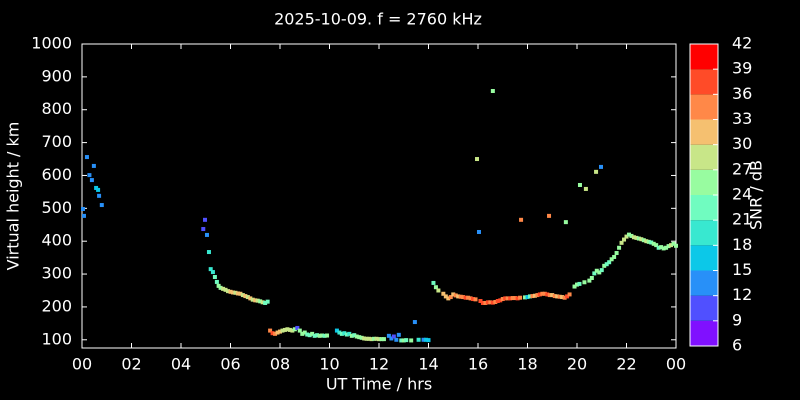 The height and width of the screenshot is (400, 800). What do you see at coordinates (329, 364) in the screenshot?
I see `x-tick-label: 10` at bounding box center [329, 364].